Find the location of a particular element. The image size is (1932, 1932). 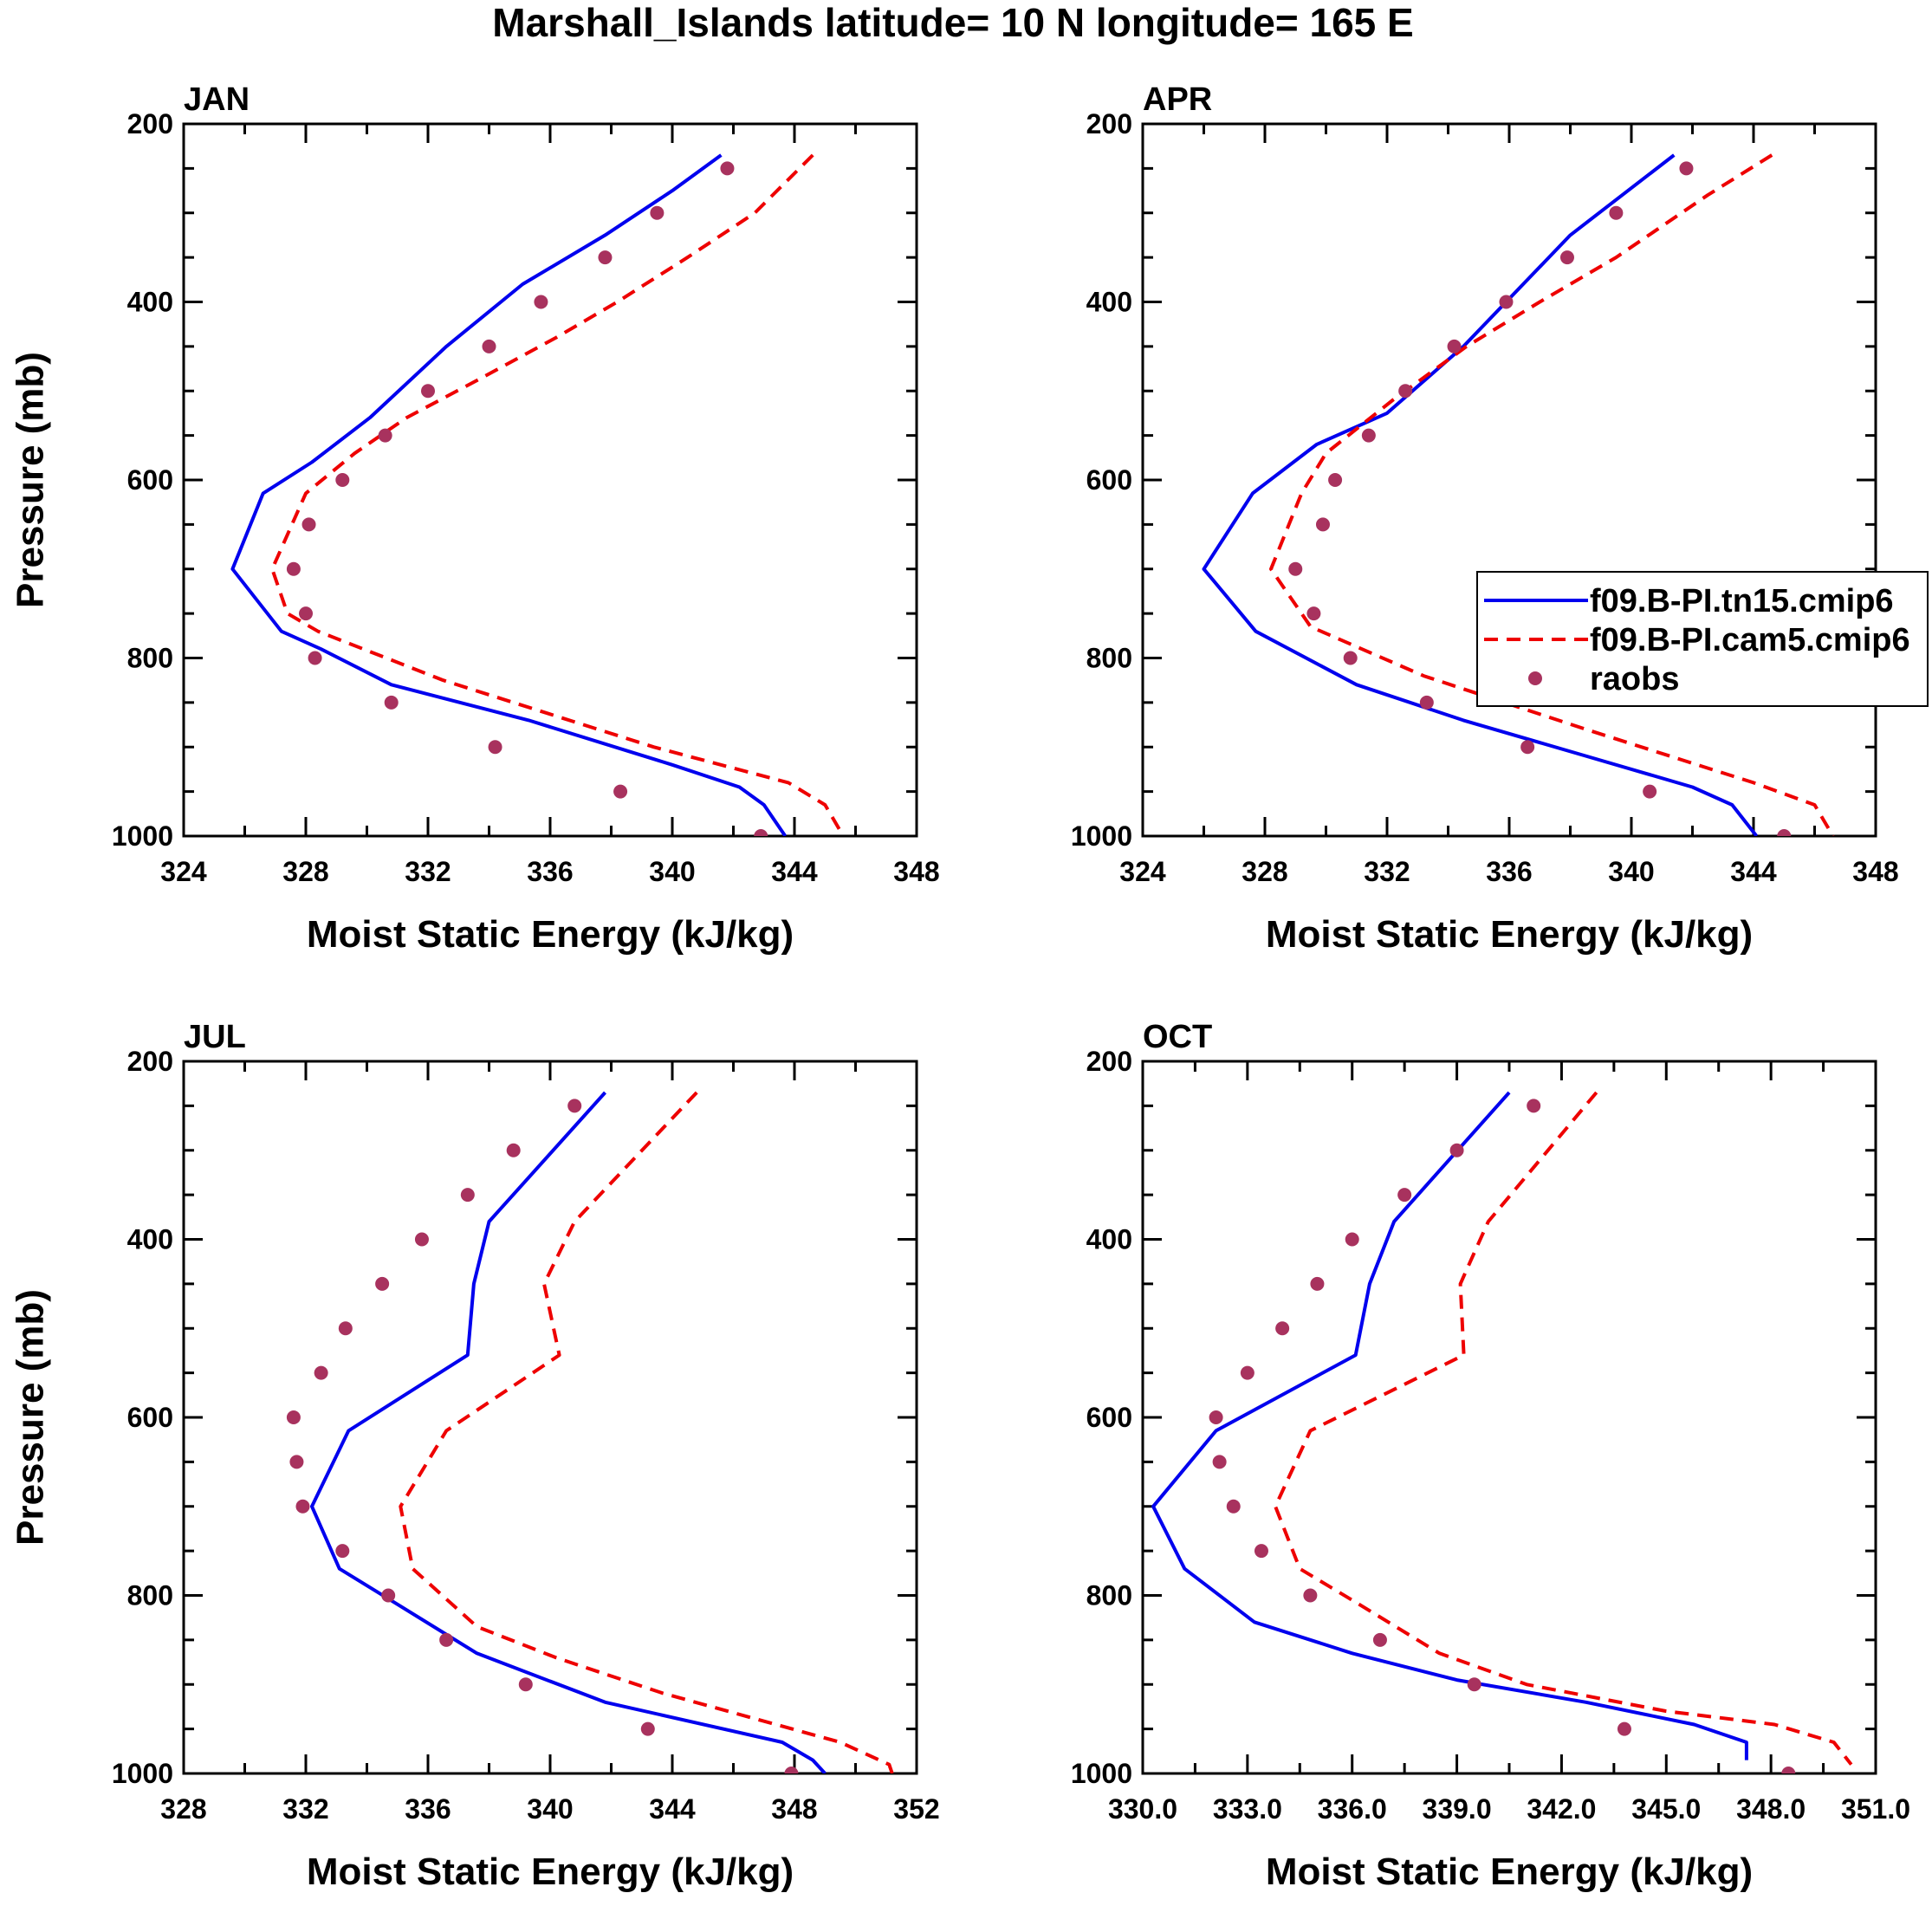

x-tick-label: 348 is located at coordinates (1875, 871).